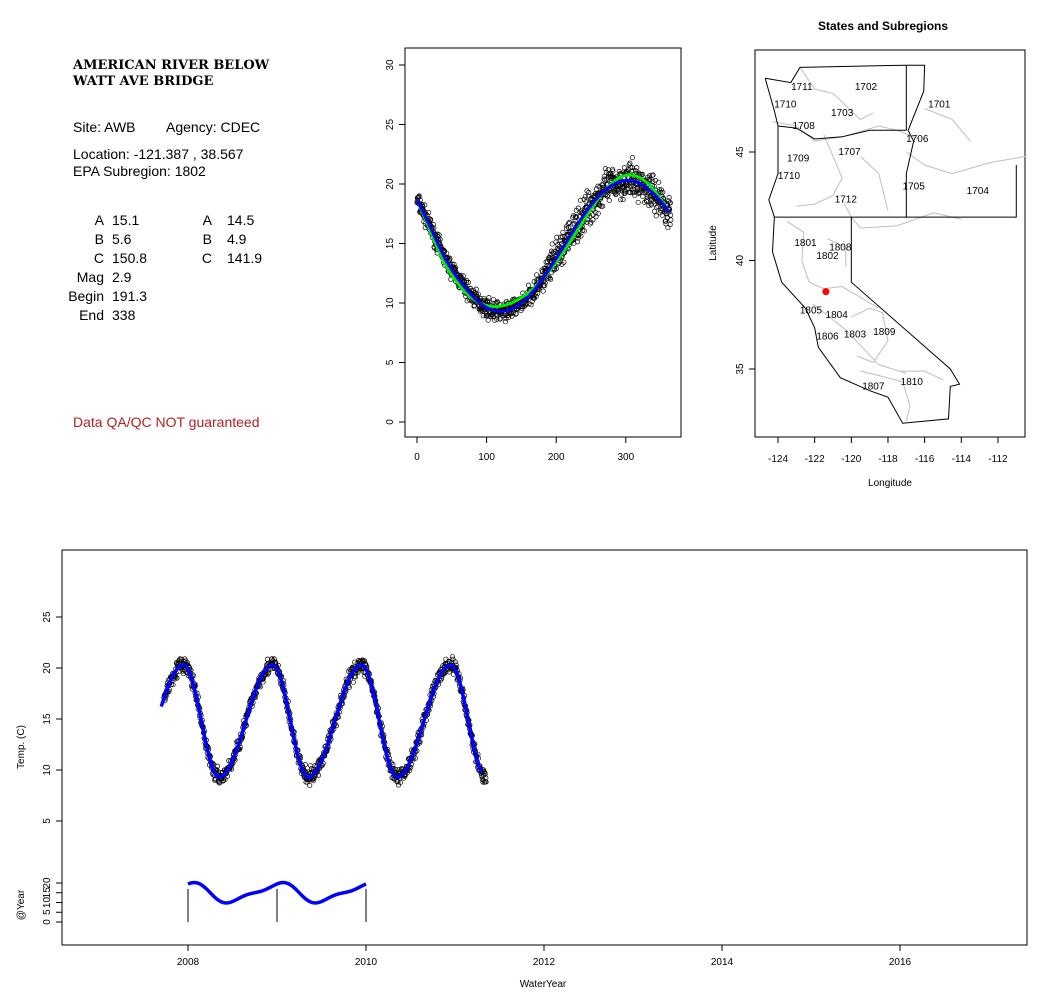 The width and height of the screenshot is (1038, 1001). What do you see at coordinates (47, 719) in the screenshot?
I see `y-tick-label: 15` at bounding box center [47, 719].